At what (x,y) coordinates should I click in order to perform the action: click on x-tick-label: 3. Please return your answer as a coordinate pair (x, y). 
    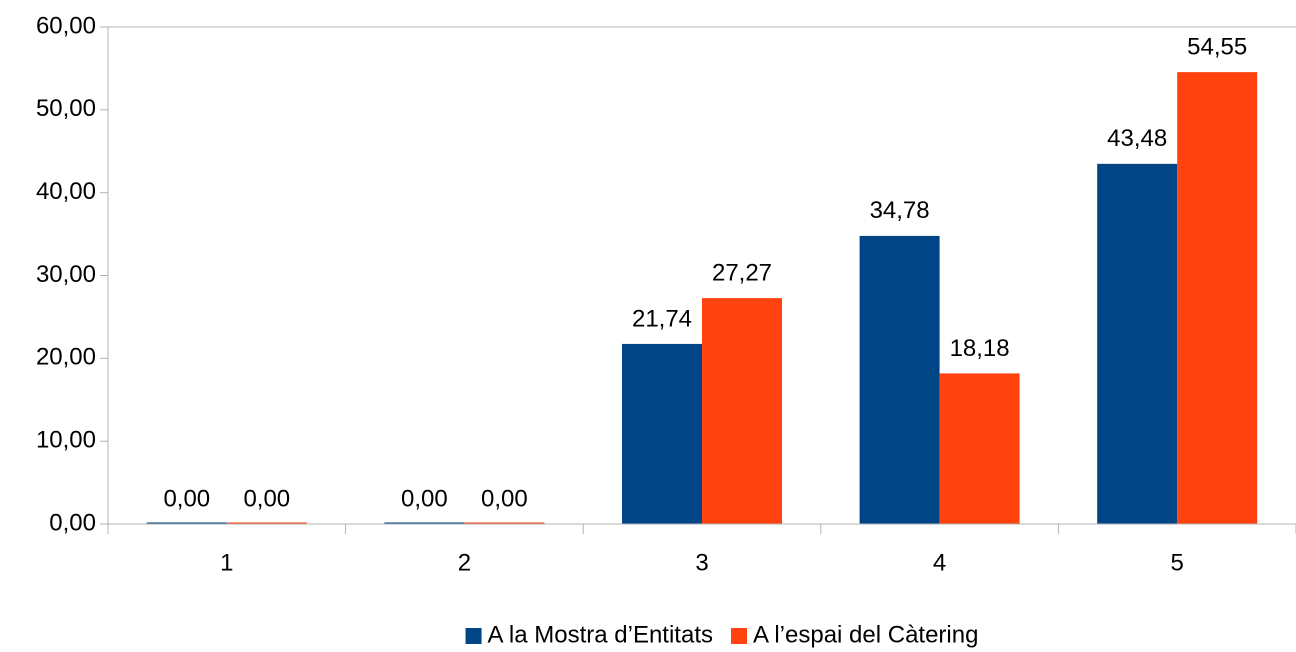
    Looking at the image, I should click on (701, 562).